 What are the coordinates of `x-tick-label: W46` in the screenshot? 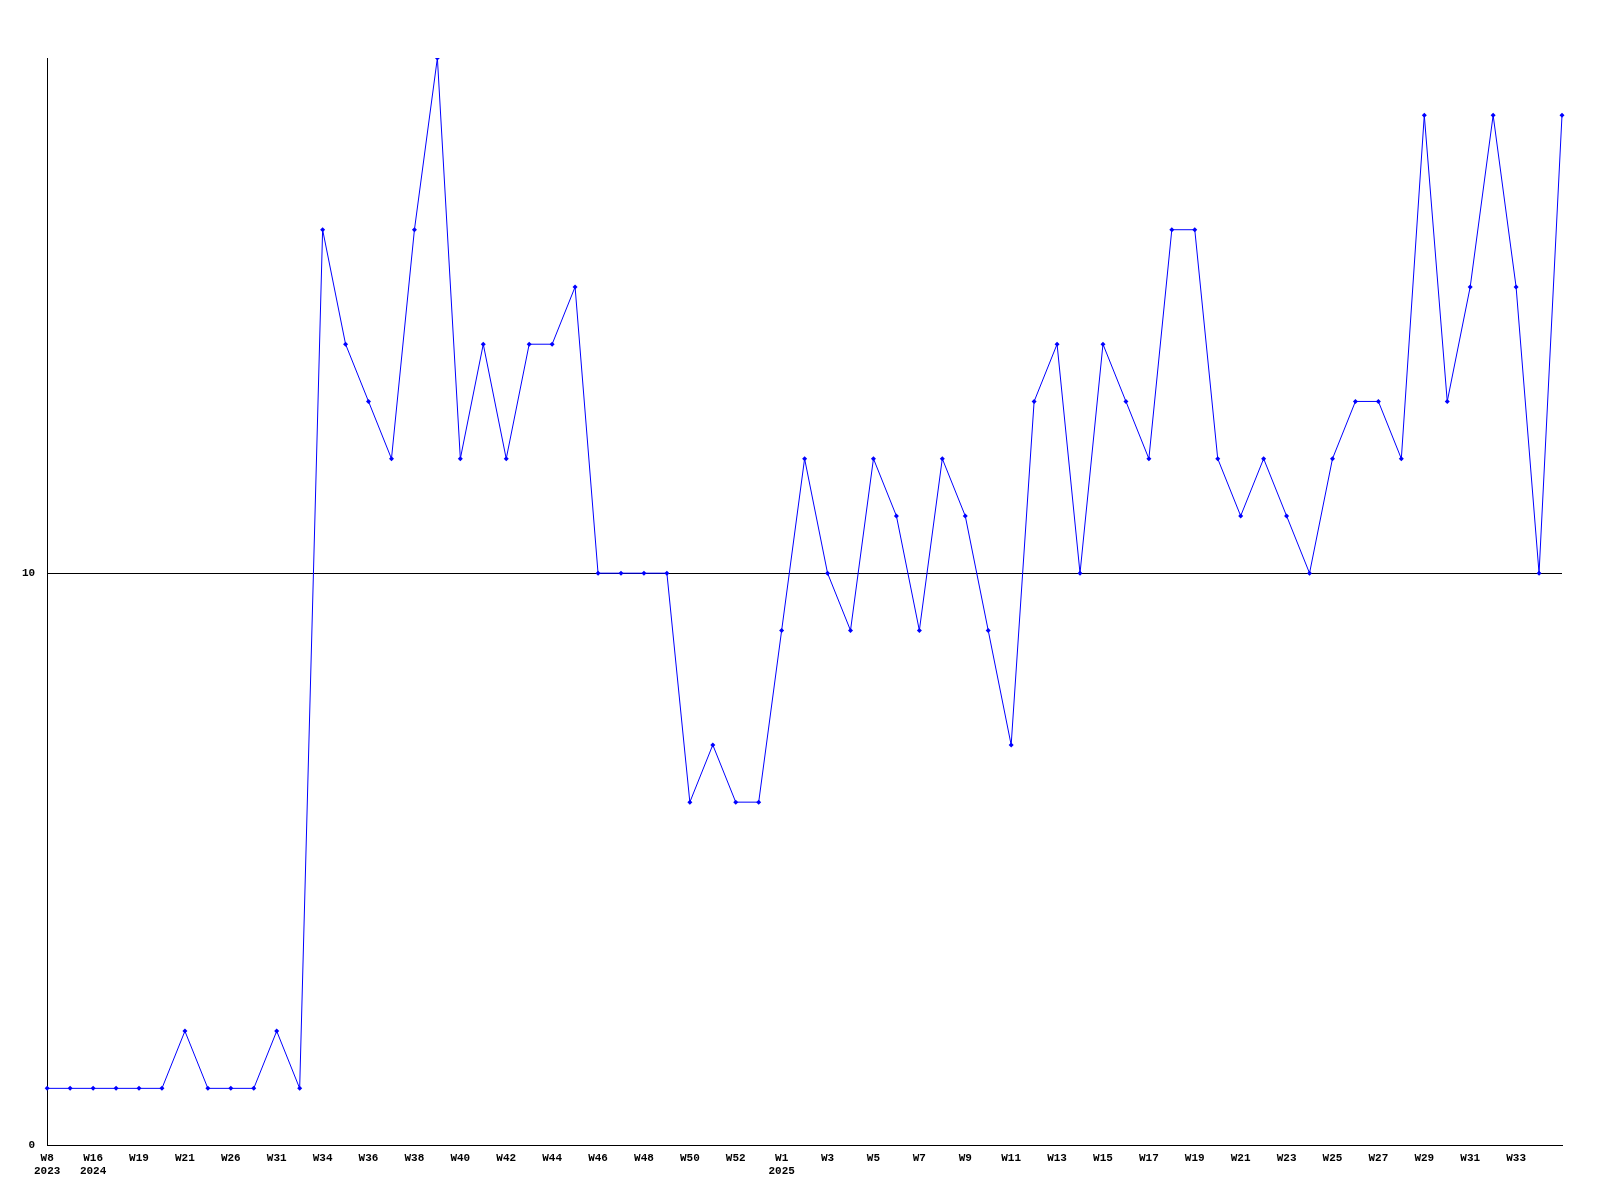 It's located at (598, 1157).